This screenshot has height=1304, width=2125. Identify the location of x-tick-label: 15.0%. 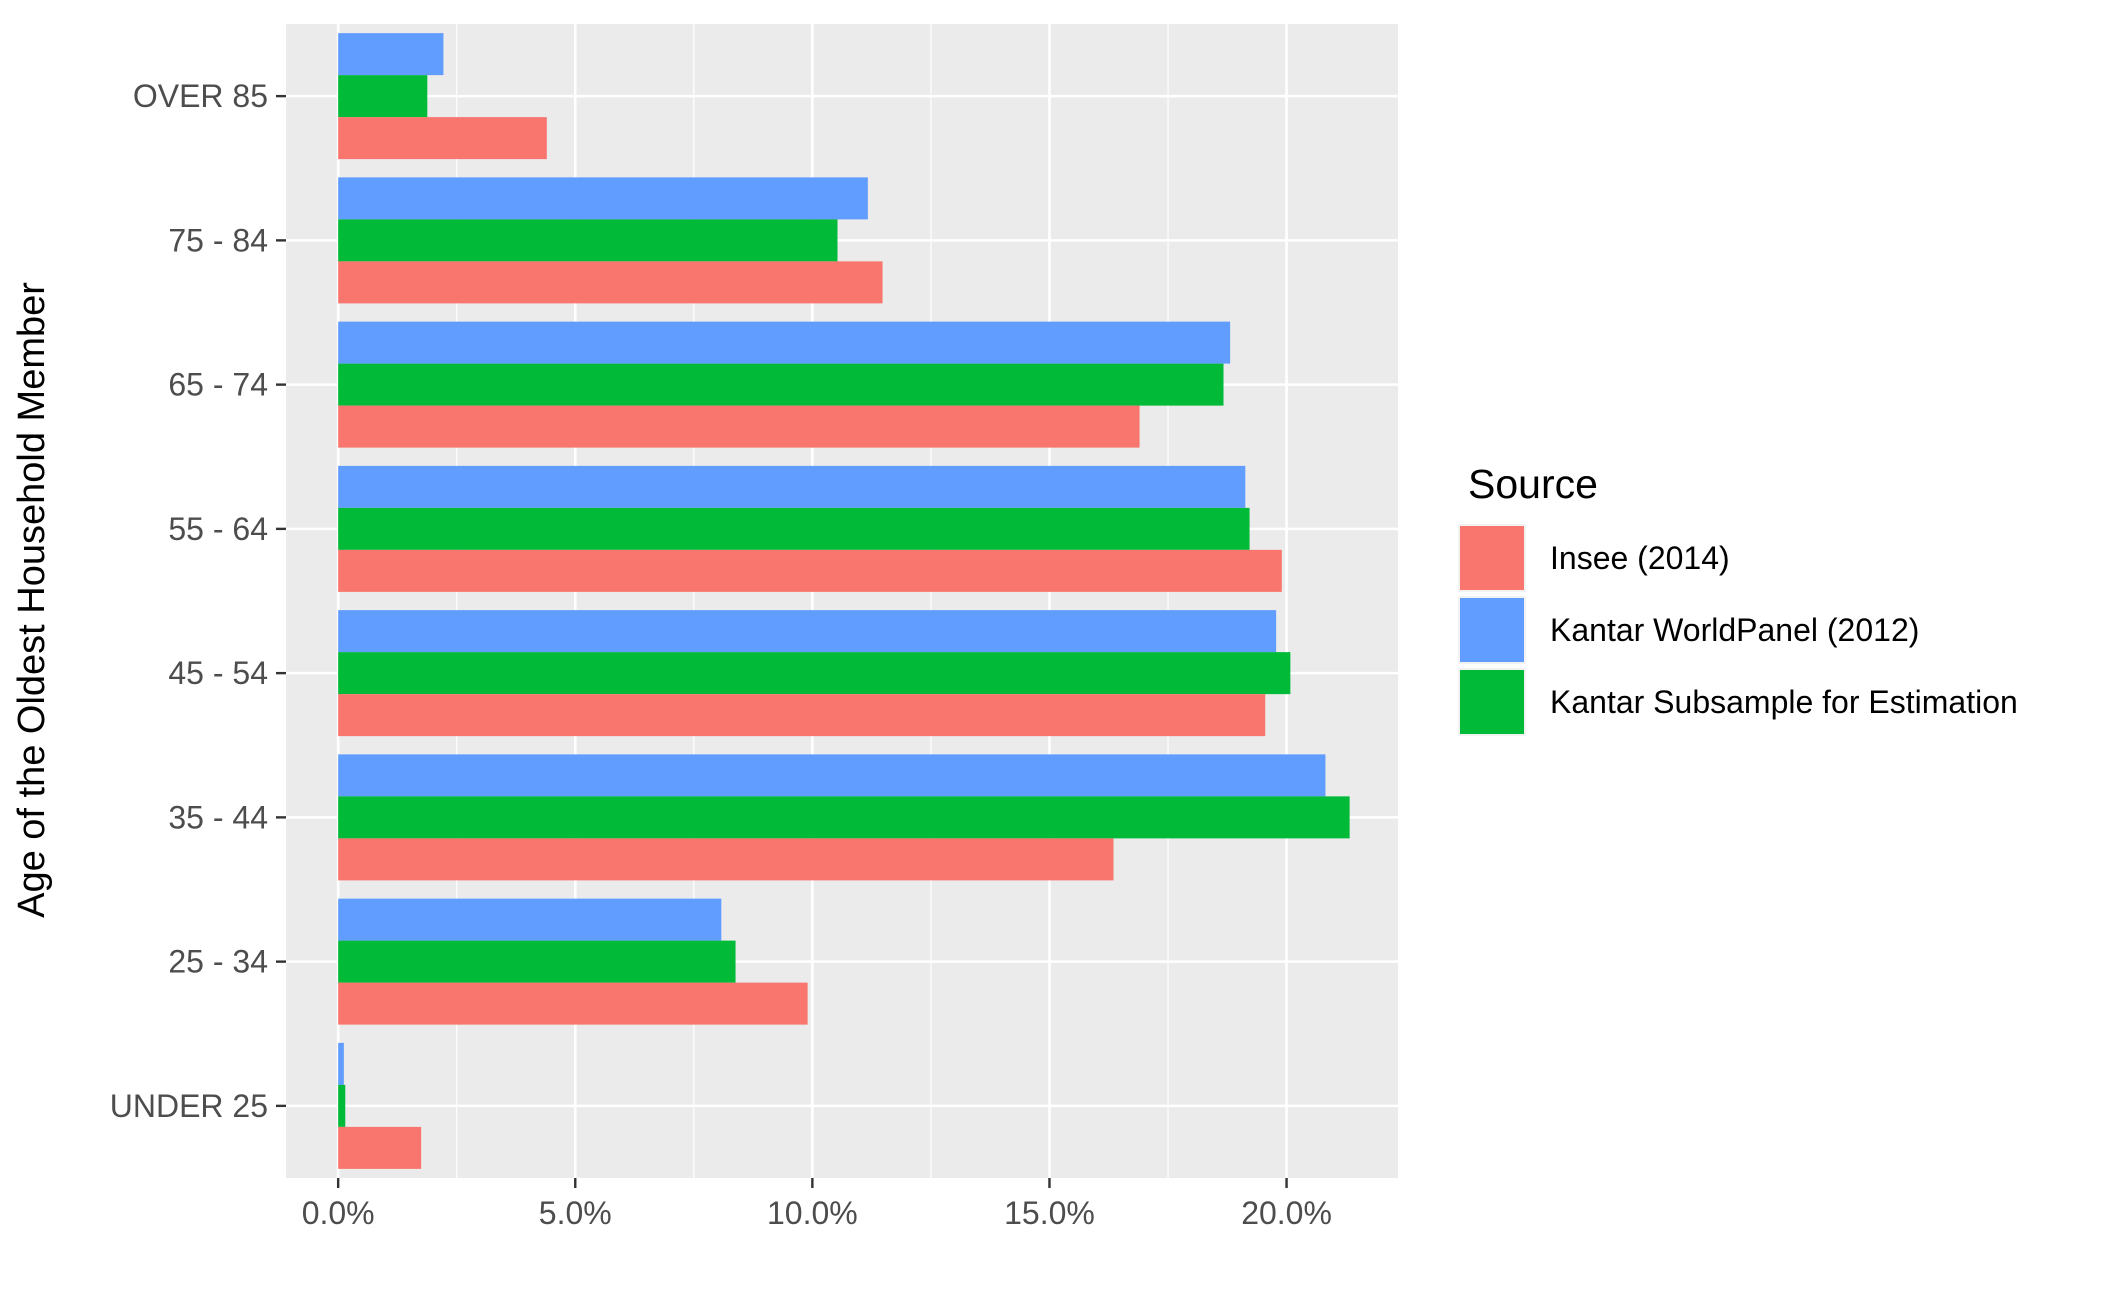
(1049, 1213).